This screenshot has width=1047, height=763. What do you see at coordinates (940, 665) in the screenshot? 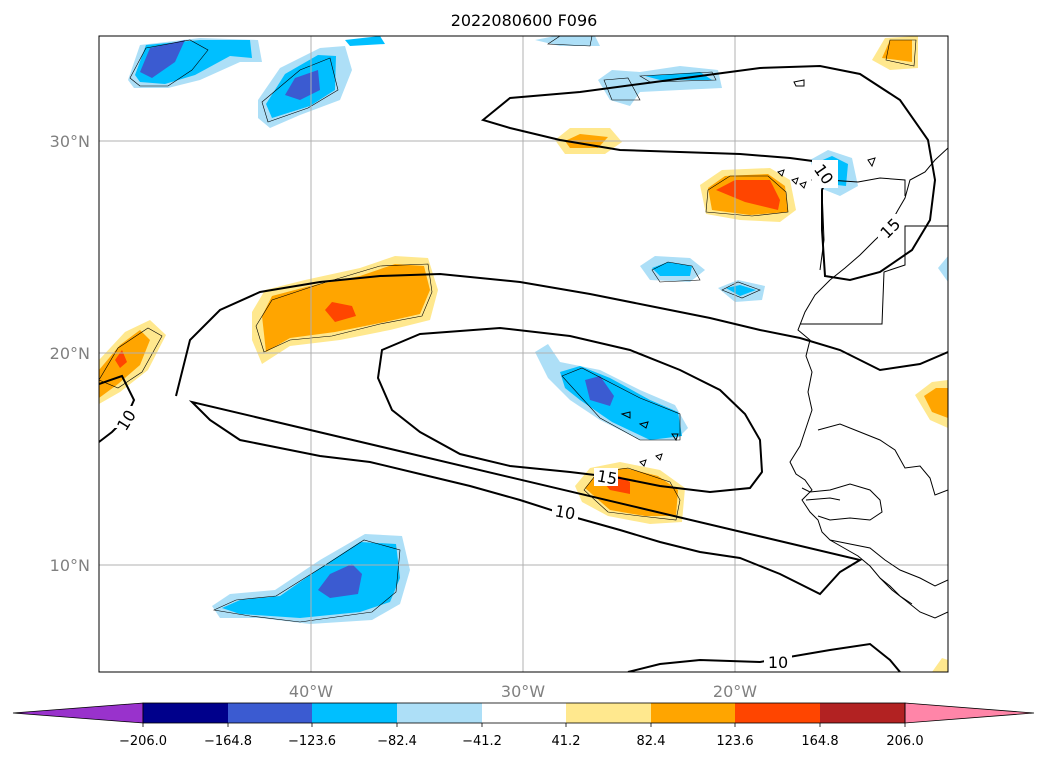
I see `anomaly-positive-se-corner` at bounding box center [940, 665].